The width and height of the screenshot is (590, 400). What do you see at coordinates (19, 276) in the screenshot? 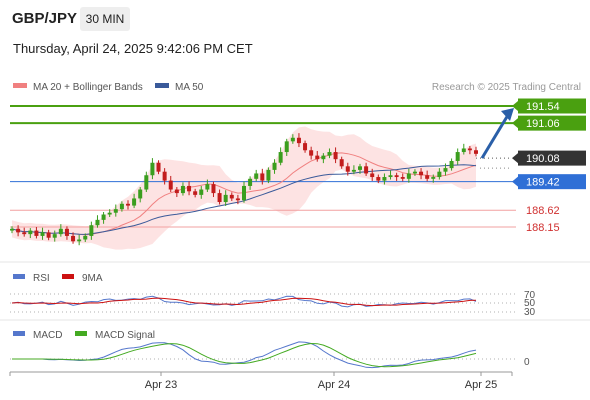
I see `legend-swatch-rsi` at bounding box center [19, 276].